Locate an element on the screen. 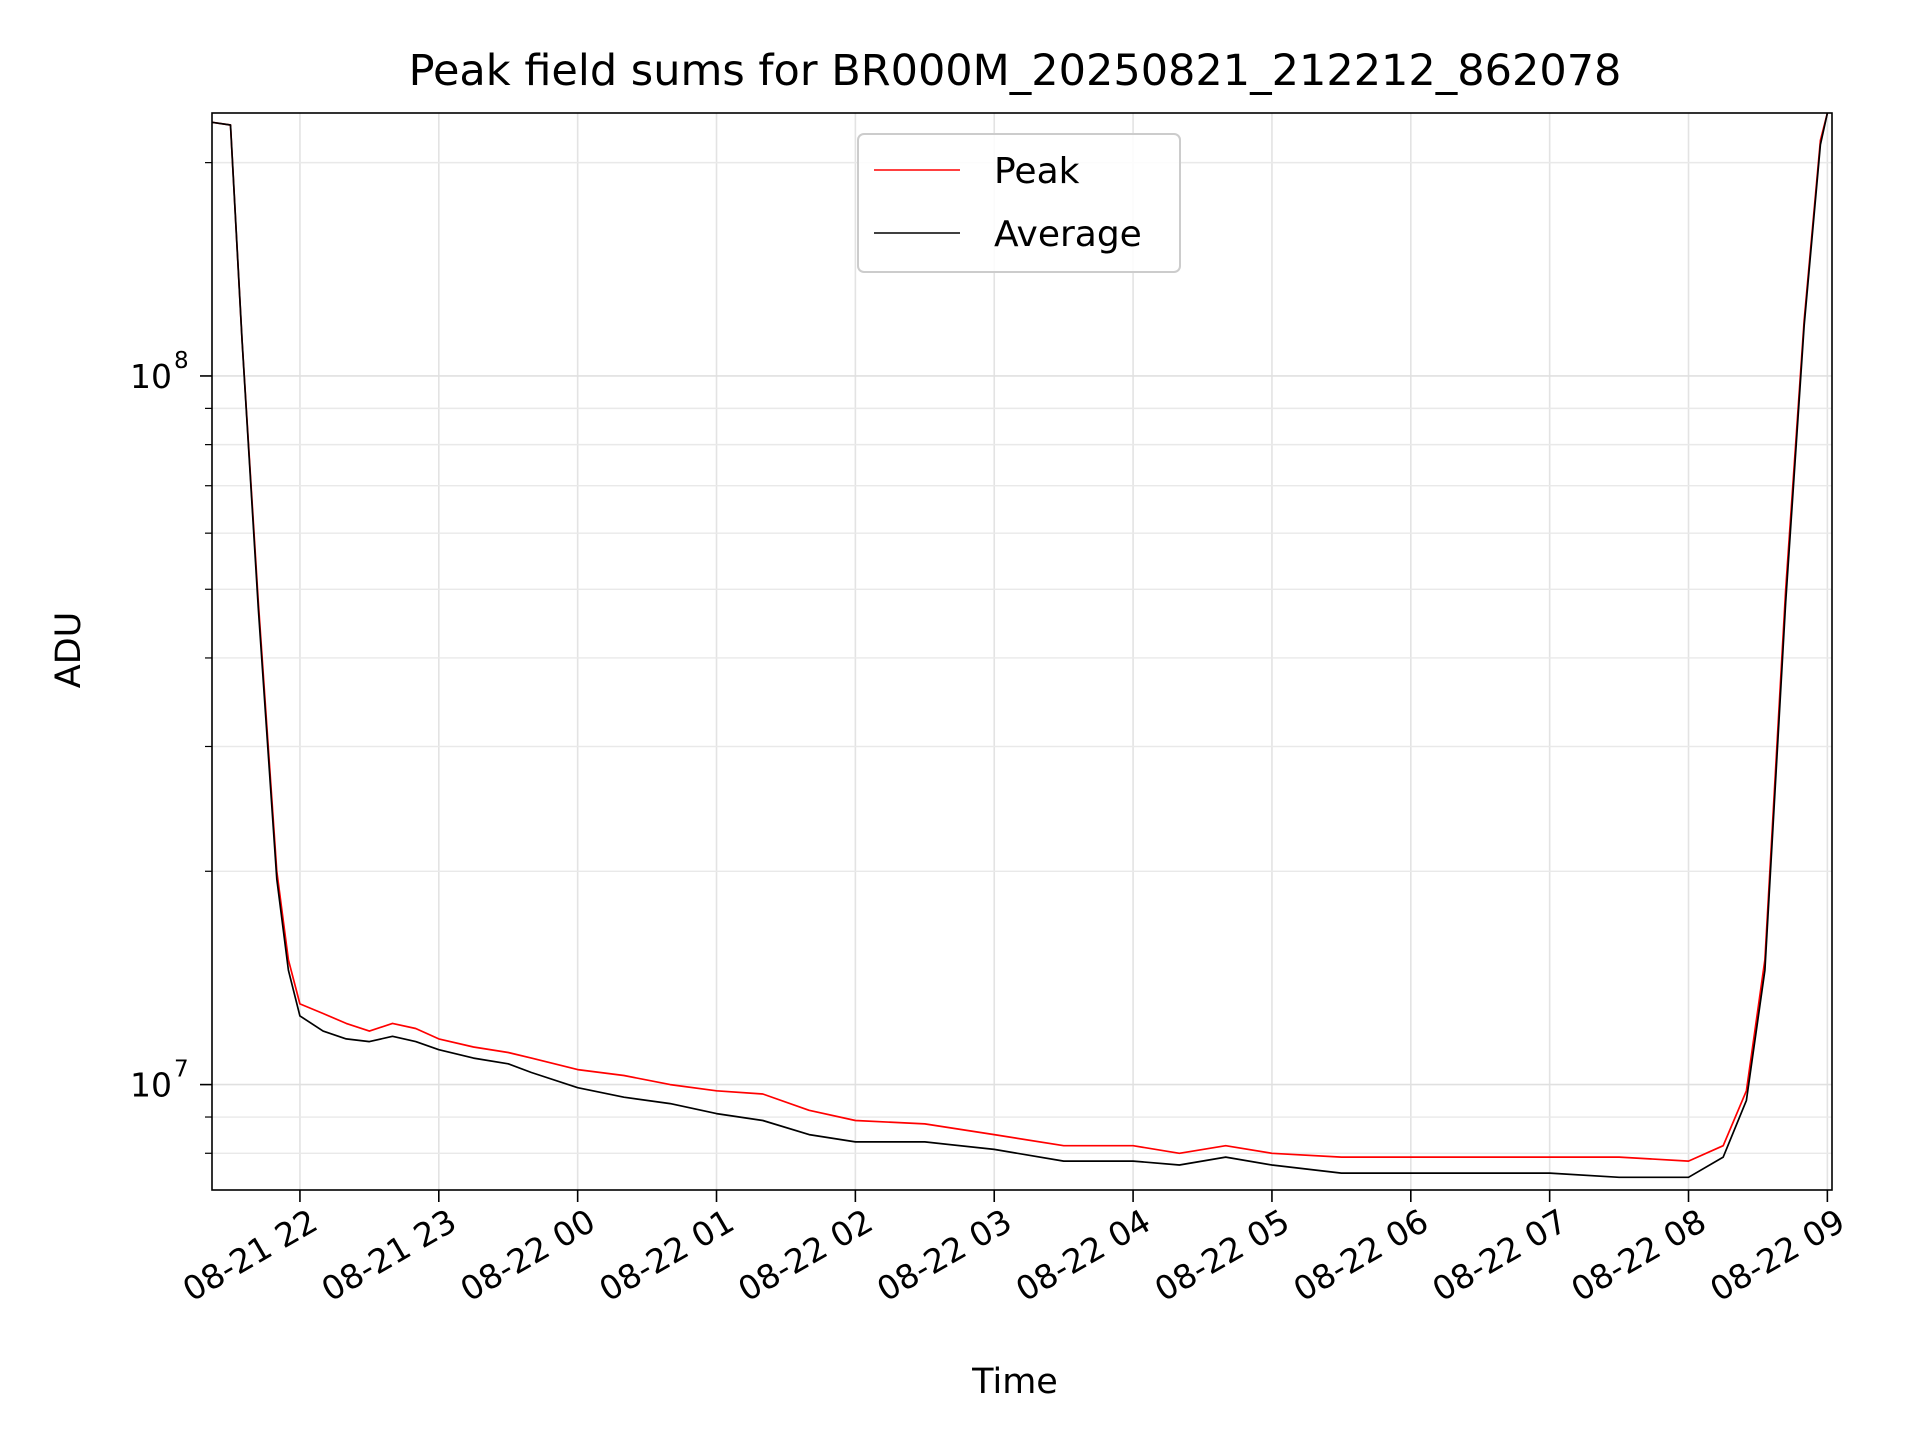  y-tick-label: 10 8 is located at coordinates (159, 372).